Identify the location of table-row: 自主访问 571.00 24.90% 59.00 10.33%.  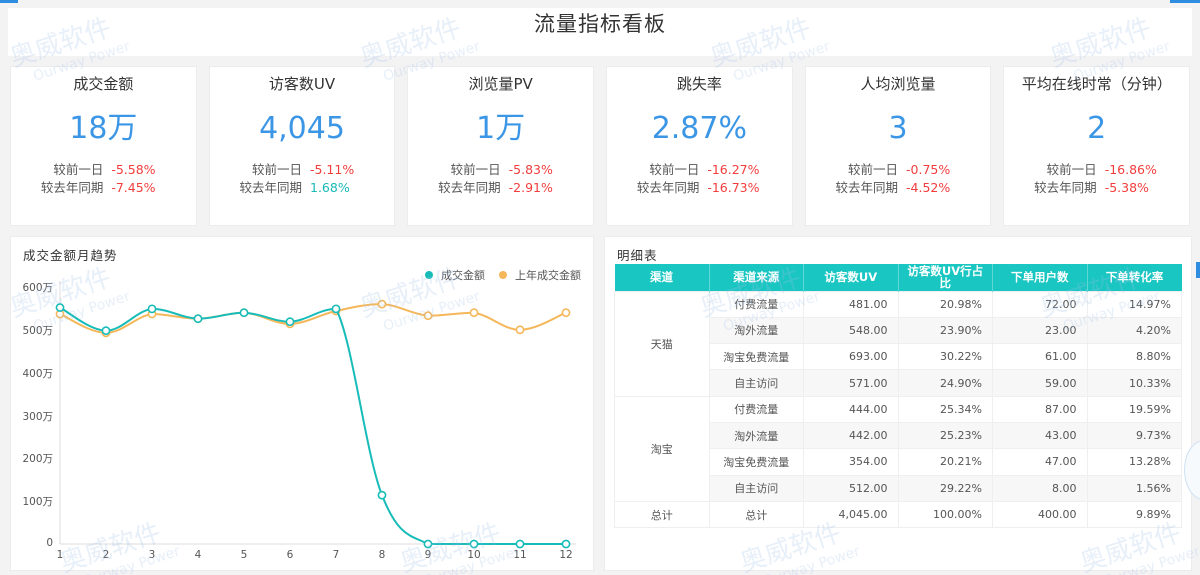
(898, 383).